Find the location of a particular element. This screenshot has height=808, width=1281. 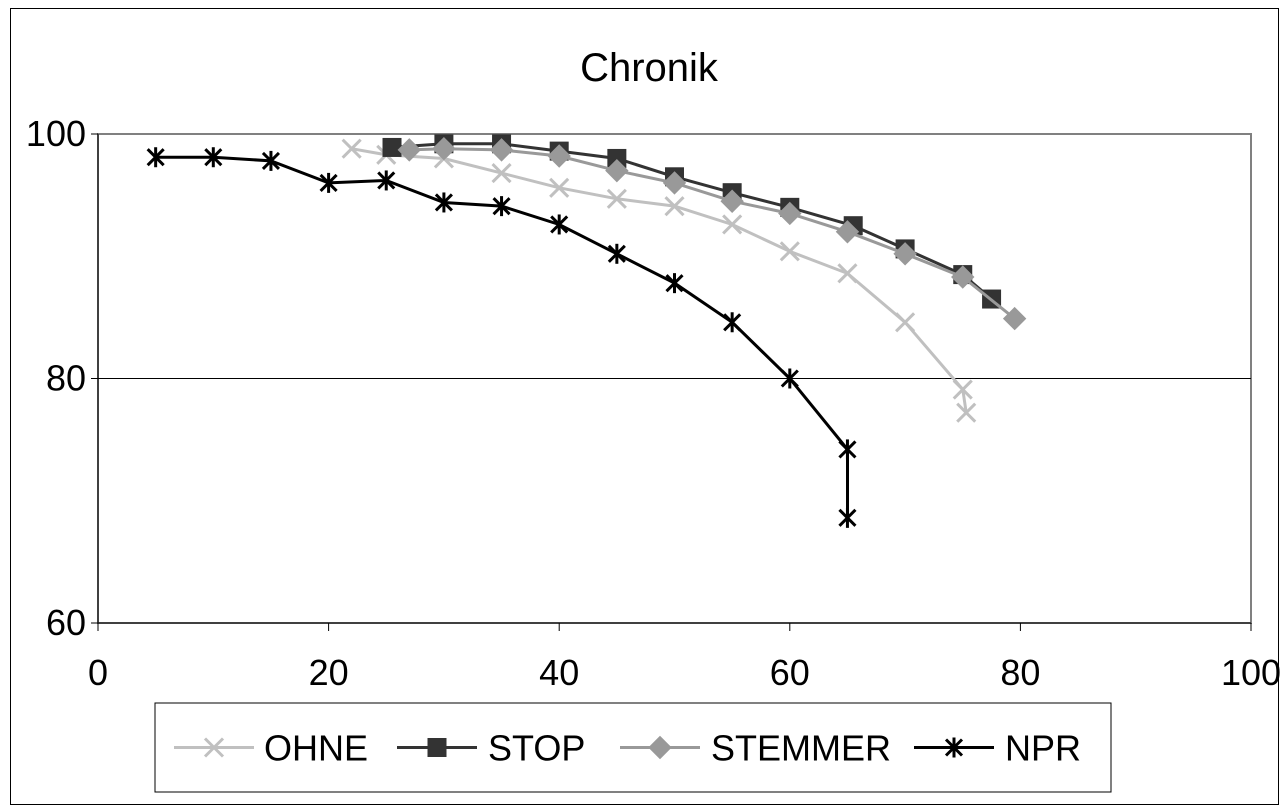

series-stemmer is located at coordinates (712, 233).